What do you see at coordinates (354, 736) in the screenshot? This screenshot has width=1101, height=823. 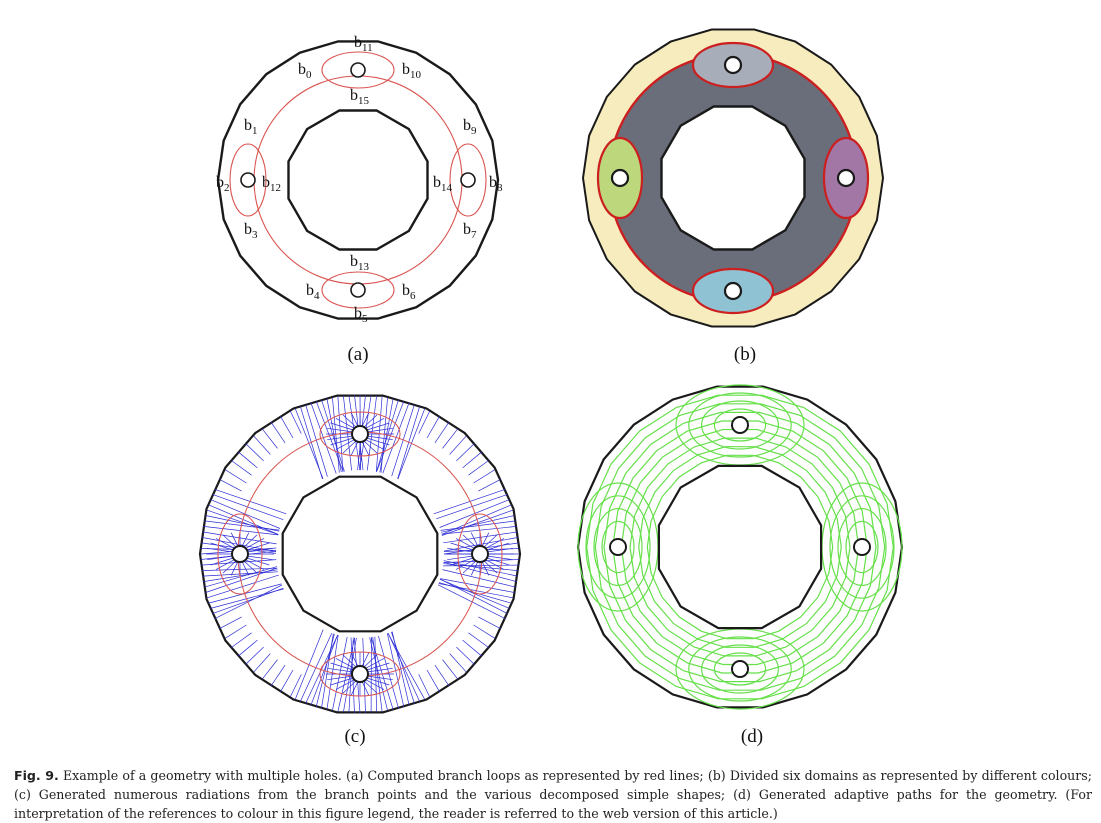 I see `panel-c-label: (c)` at bounding box center [354, 736].